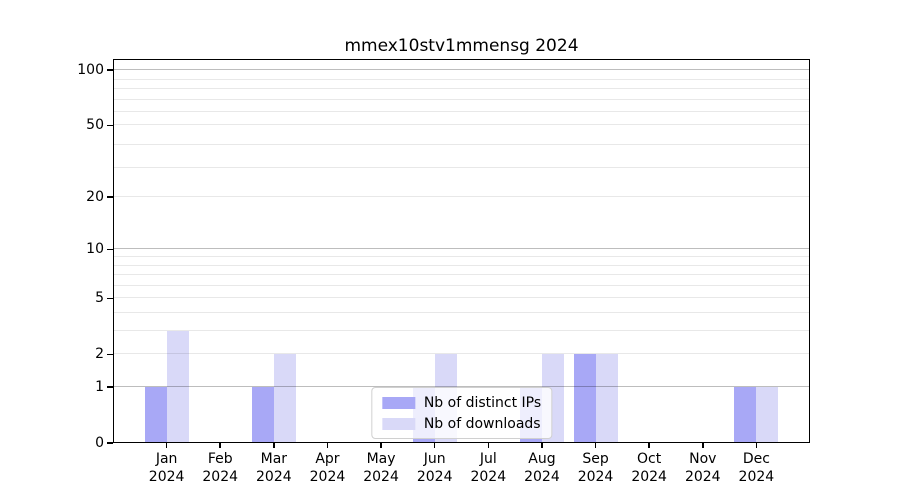 The height and width of the screenshot is (500, 900). I want to click on x-tick-jun, so click(434, 445).